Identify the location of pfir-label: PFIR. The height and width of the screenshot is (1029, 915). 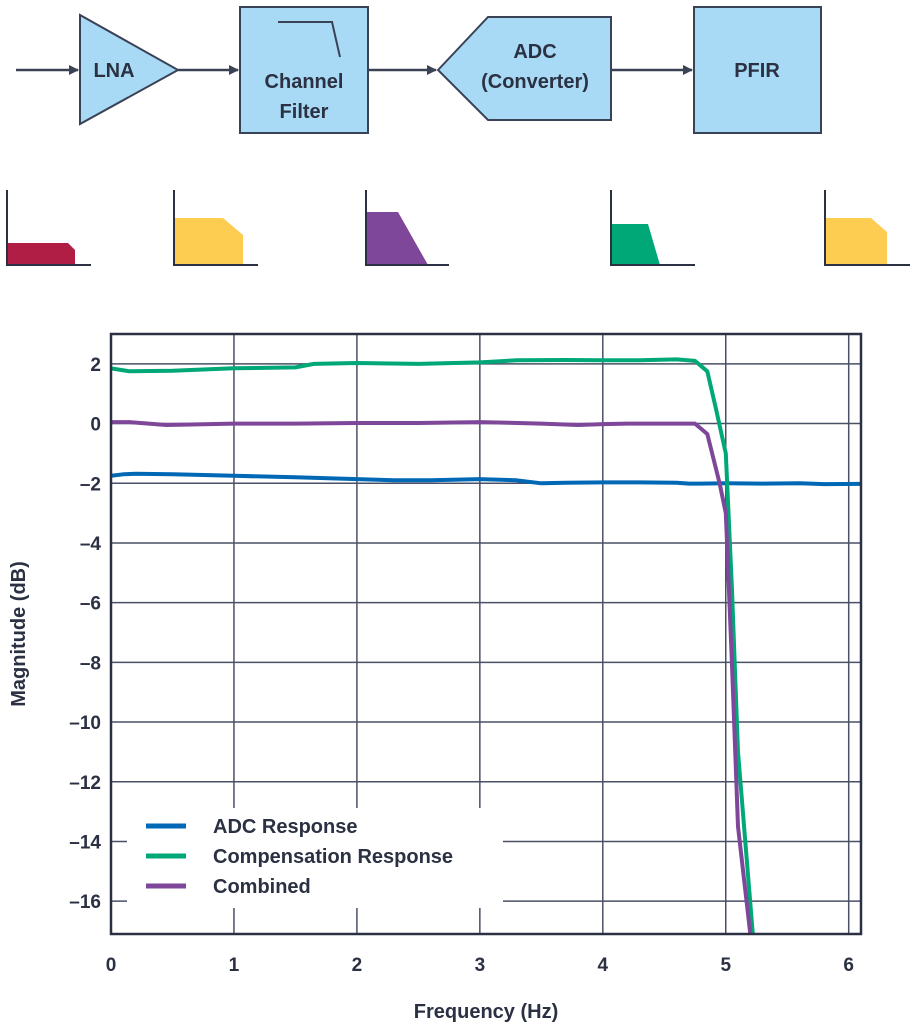
(757, 71).